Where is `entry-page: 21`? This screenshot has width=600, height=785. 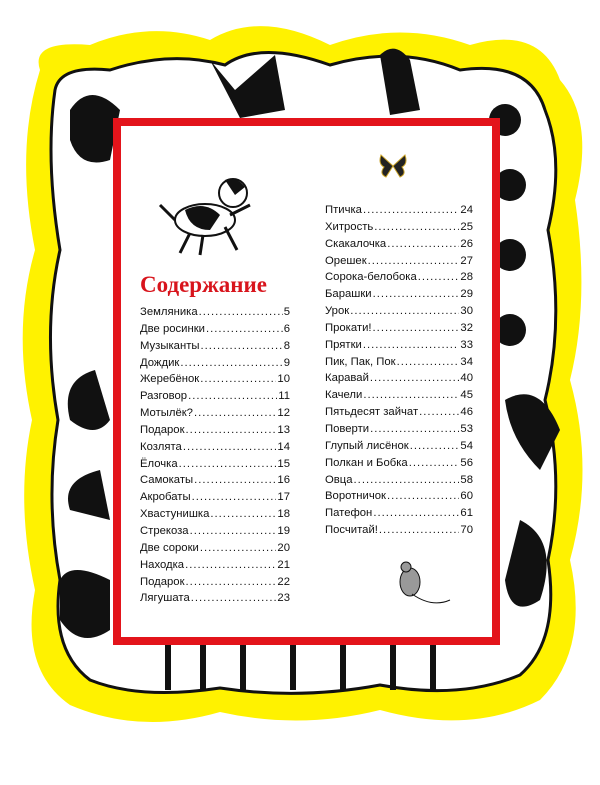 entry-page: 21 is located at coordinates (283, 564).